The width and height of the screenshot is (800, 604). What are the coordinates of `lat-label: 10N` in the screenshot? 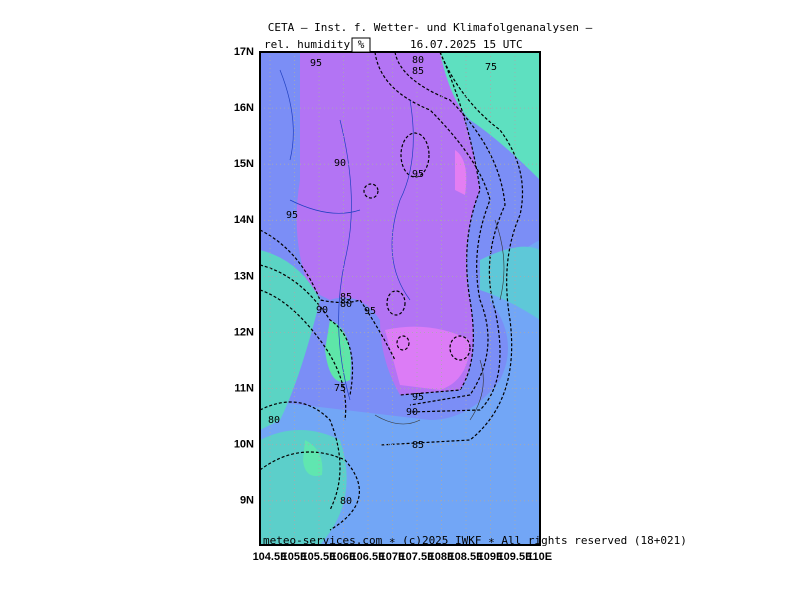 It's located at (244, 445).